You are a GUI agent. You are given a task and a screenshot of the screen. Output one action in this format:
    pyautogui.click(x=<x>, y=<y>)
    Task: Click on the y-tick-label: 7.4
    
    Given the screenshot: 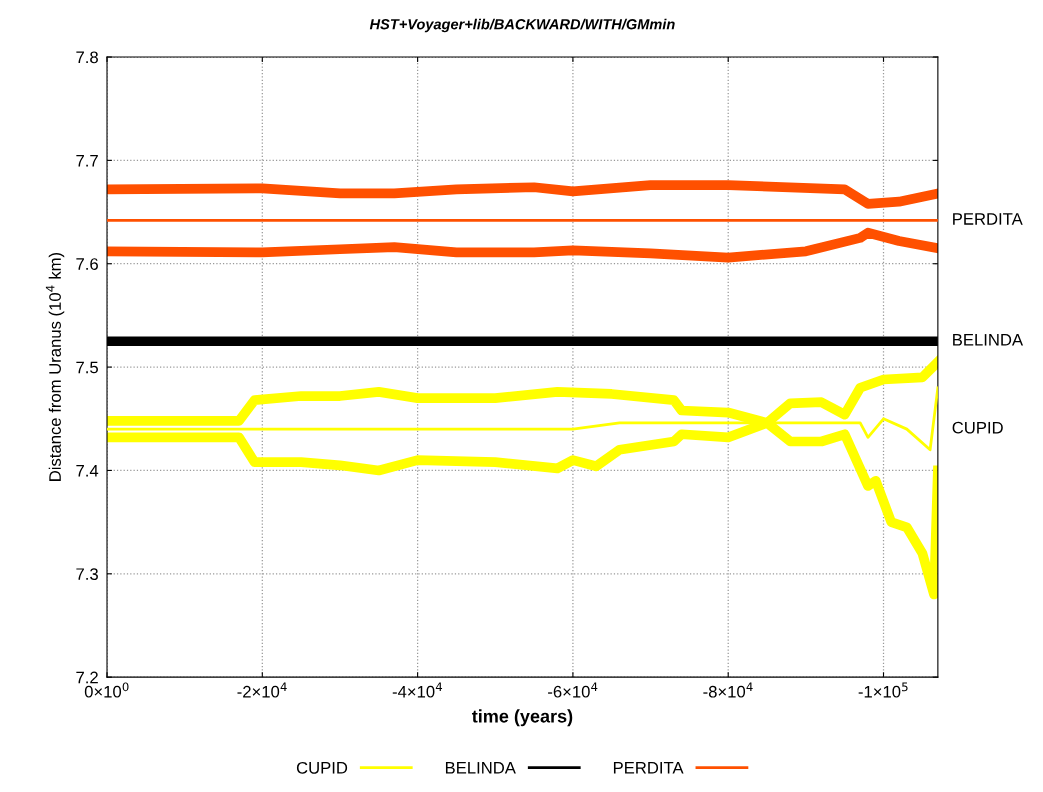 What is the action you would take?
    pyautogui.click(x=87, y=471)
    